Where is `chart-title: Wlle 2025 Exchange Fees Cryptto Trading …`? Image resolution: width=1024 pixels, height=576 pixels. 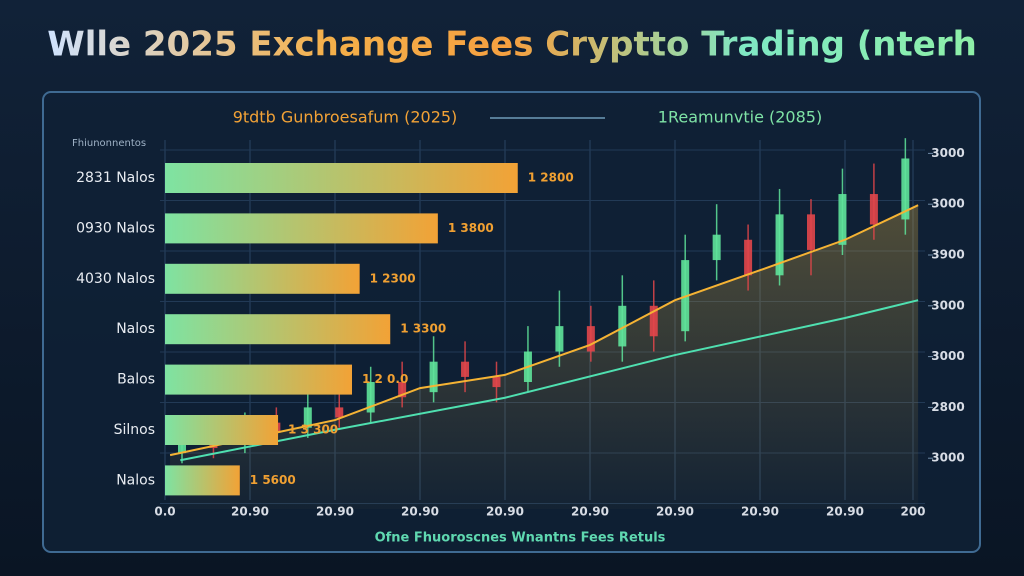 chart-title: Wlle 2025 Exchange Fees Cryptto Trading … is located at coordinates (512, 45).